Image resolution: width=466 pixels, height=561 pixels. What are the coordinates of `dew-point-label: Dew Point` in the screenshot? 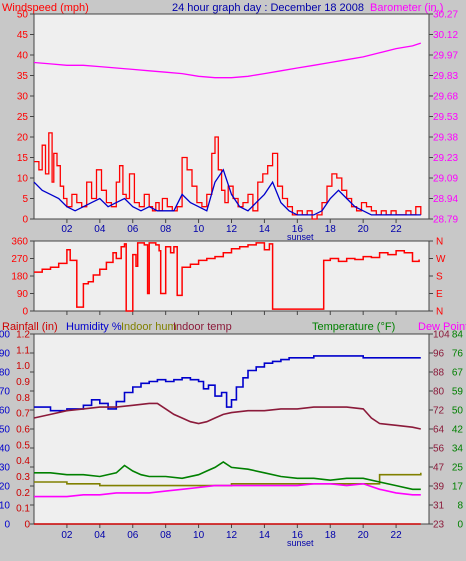 It's located at (442, 327).